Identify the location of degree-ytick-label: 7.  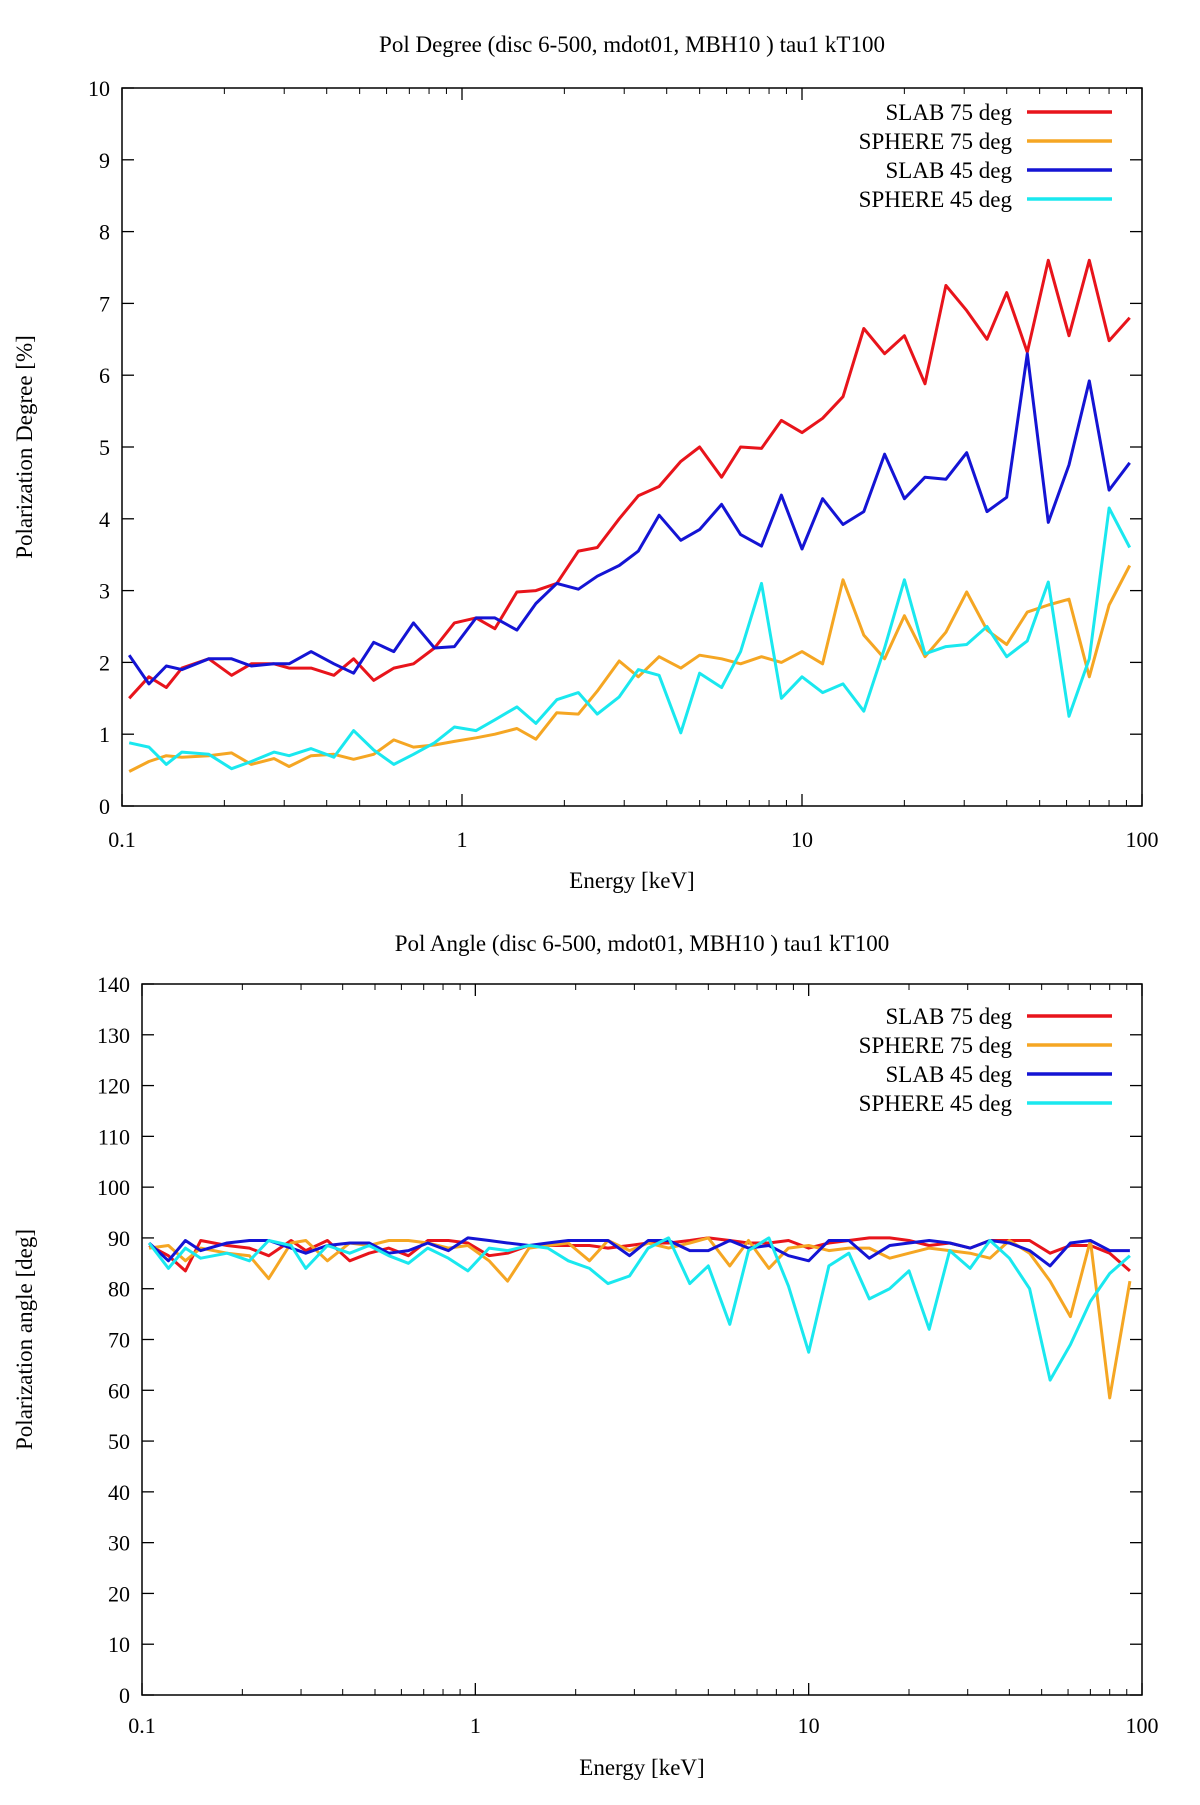
(104, 303).